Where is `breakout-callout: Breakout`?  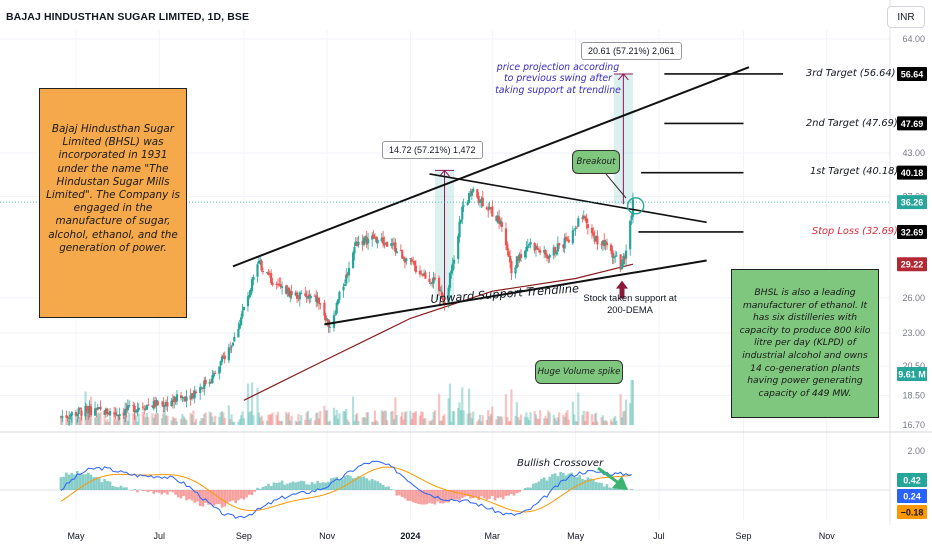
breakout-callout: Breakout is located at coordinates (596, 162).